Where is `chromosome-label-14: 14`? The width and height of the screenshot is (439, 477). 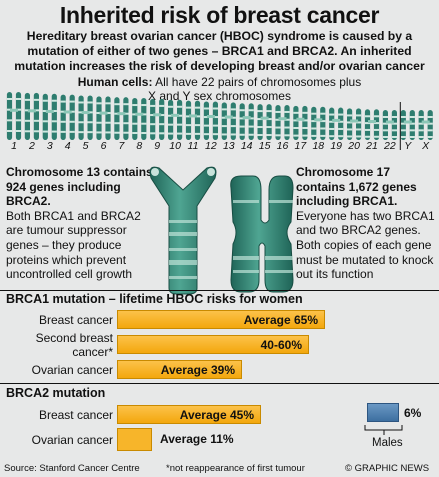
chromosome-label-14: 14 is located at coordinates (246, 146).